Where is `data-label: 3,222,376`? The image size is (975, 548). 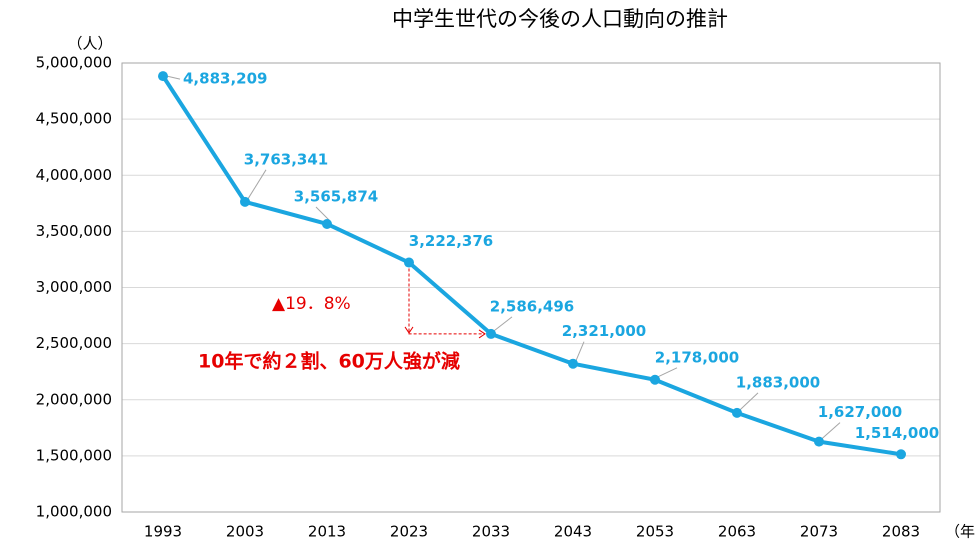
data-label: 3,222,376 is located at coordinates (451, 241).